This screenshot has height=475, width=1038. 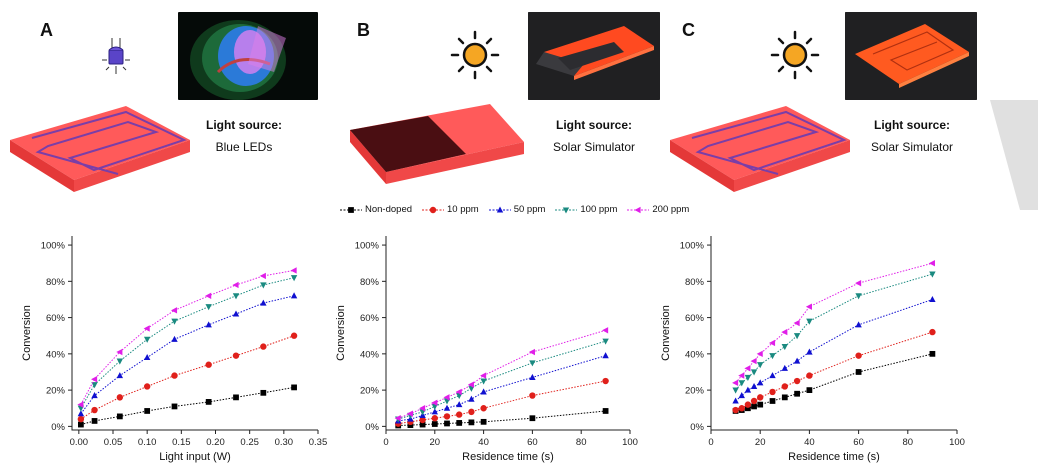 I want to click on x-tick-label: 80, so click(x=908, y=442).